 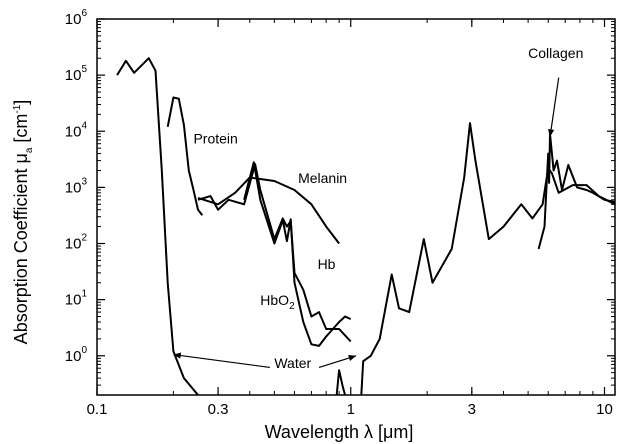 I want to click on y-axis-title-unit-superscript: -1, so click(x=17, y=108).